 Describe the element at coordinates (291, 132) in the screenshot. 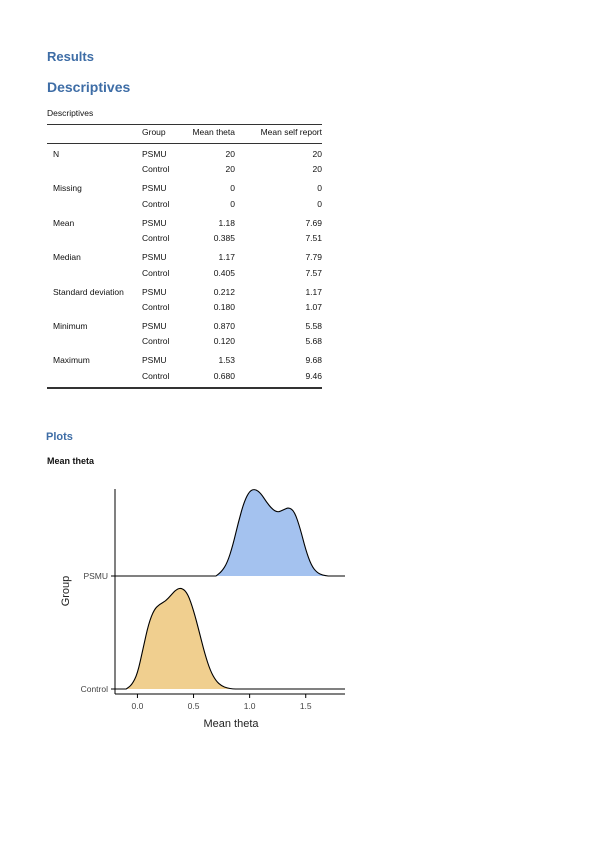

I see `header-mean-self-report: Mean self report` at that location.